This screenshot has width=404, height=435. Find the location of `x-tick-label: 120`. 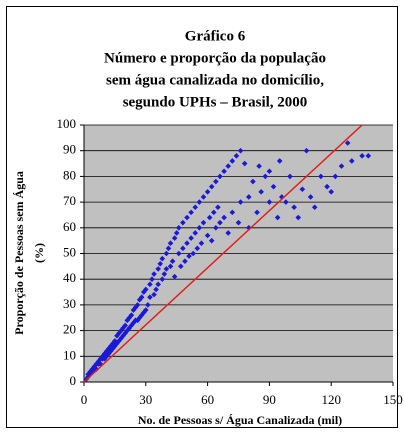

x-tick-label: 120 is located at coordinates (331, 399).